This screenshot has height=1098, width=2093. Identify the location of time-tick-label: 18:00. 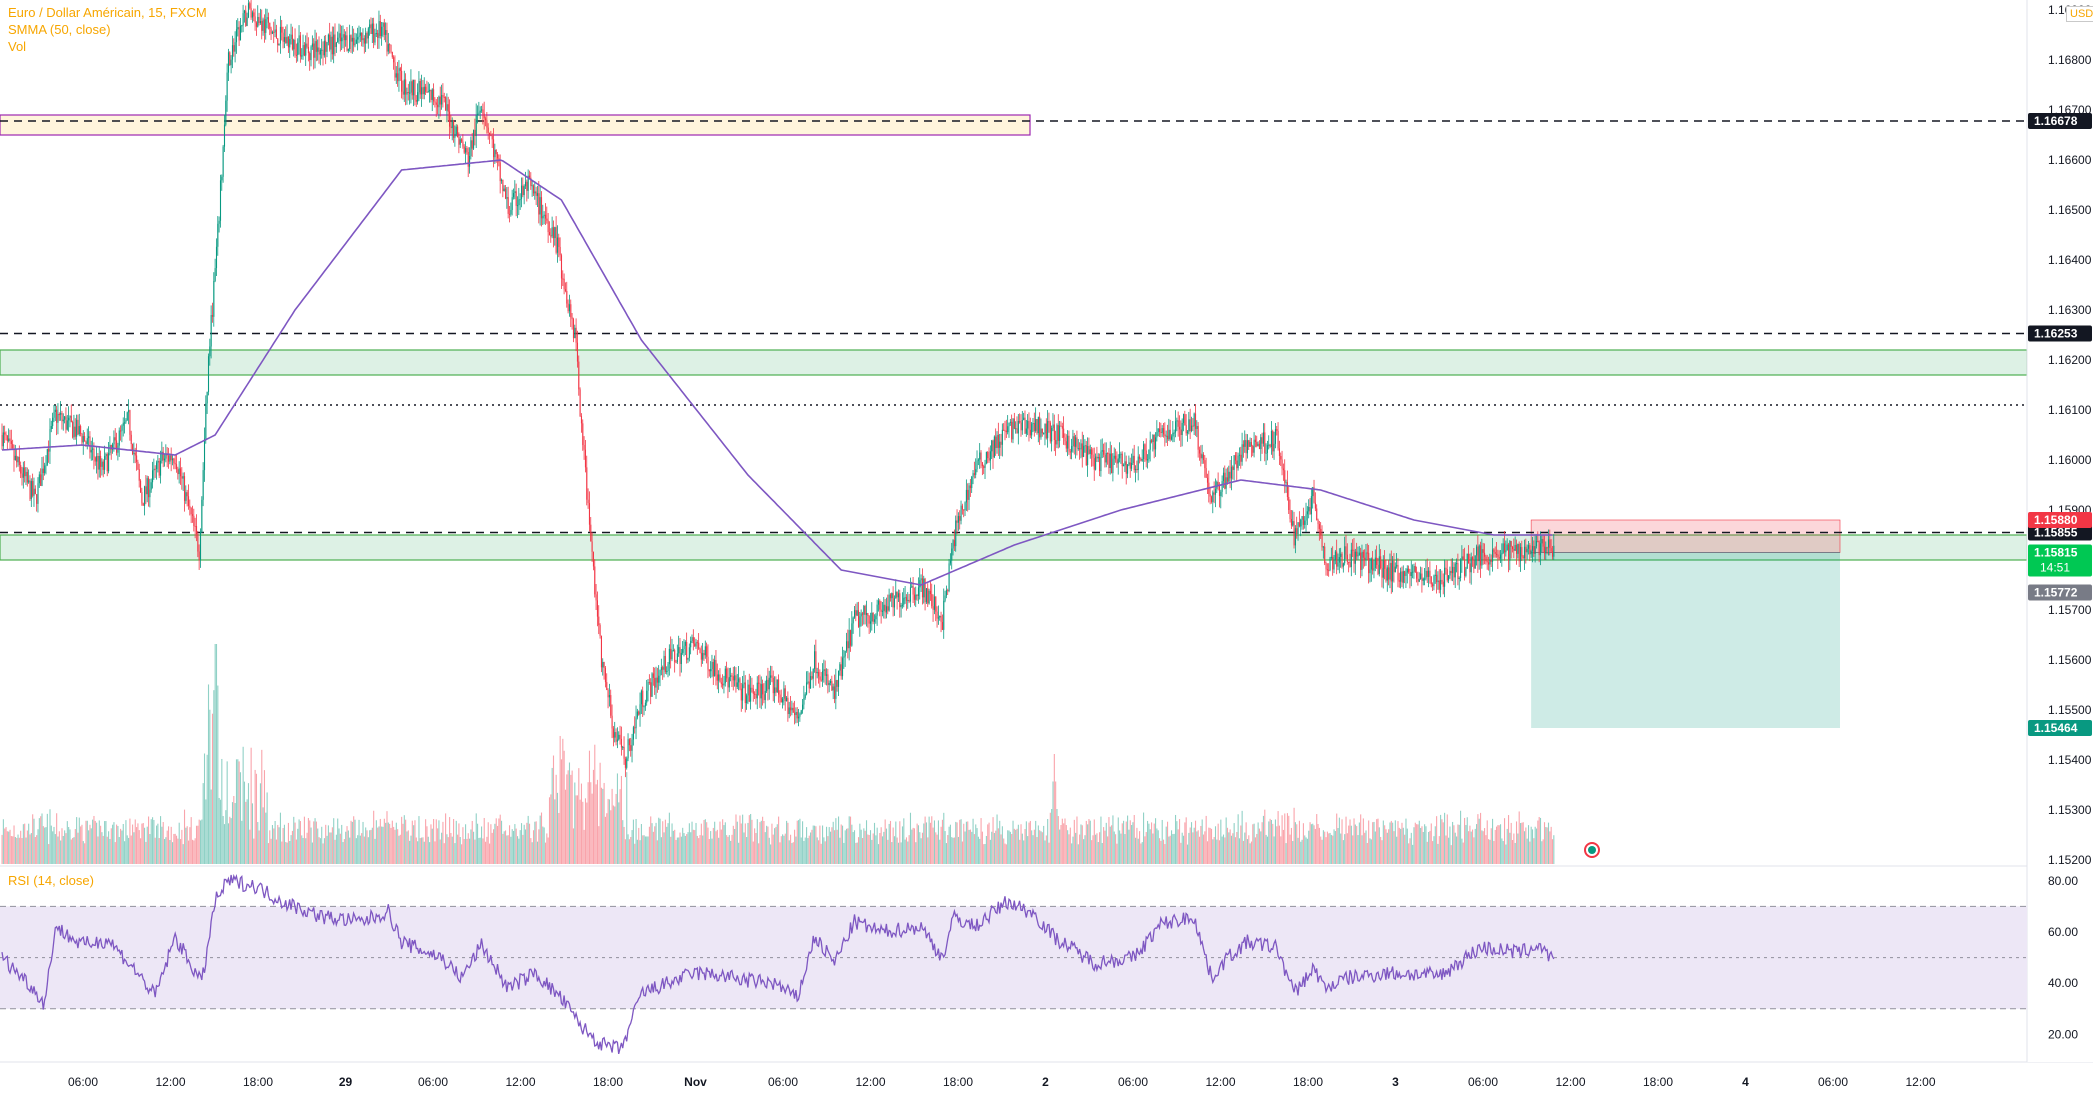
(1308, 1082).